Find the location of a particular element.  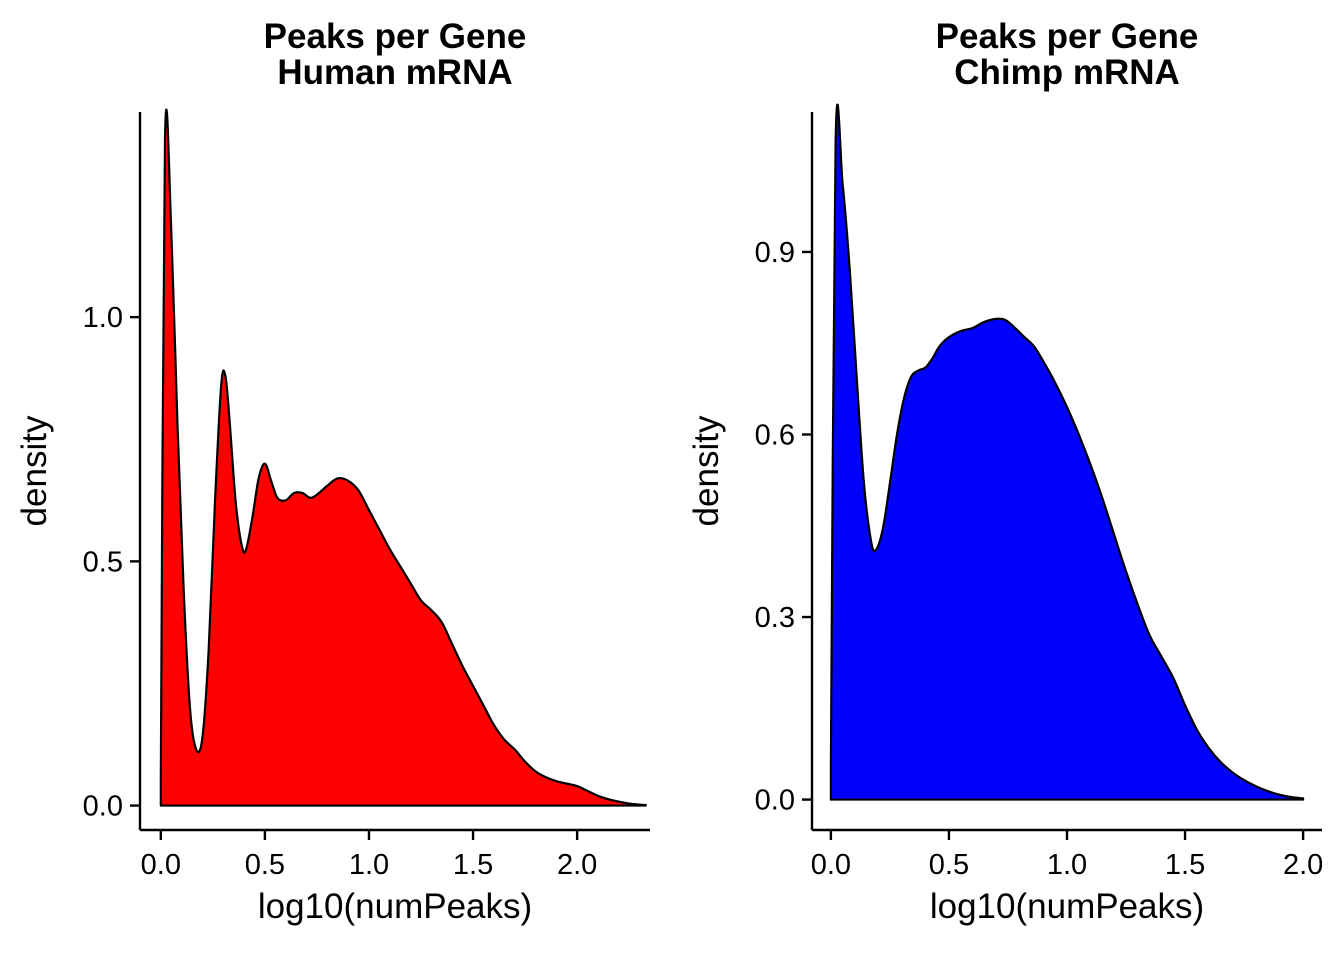

y-tick-label: 0.6 is located at coordinates (775, 435).